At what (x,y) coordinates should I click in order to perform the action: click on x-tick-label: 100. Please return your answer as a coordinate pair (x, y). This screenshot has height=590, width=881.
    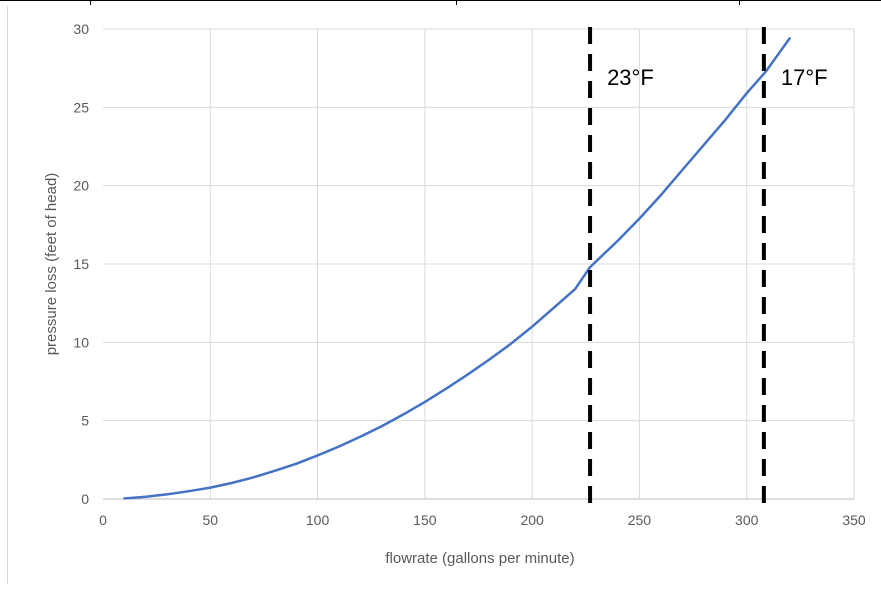
    Looking at the image, I should click on (318, 520).